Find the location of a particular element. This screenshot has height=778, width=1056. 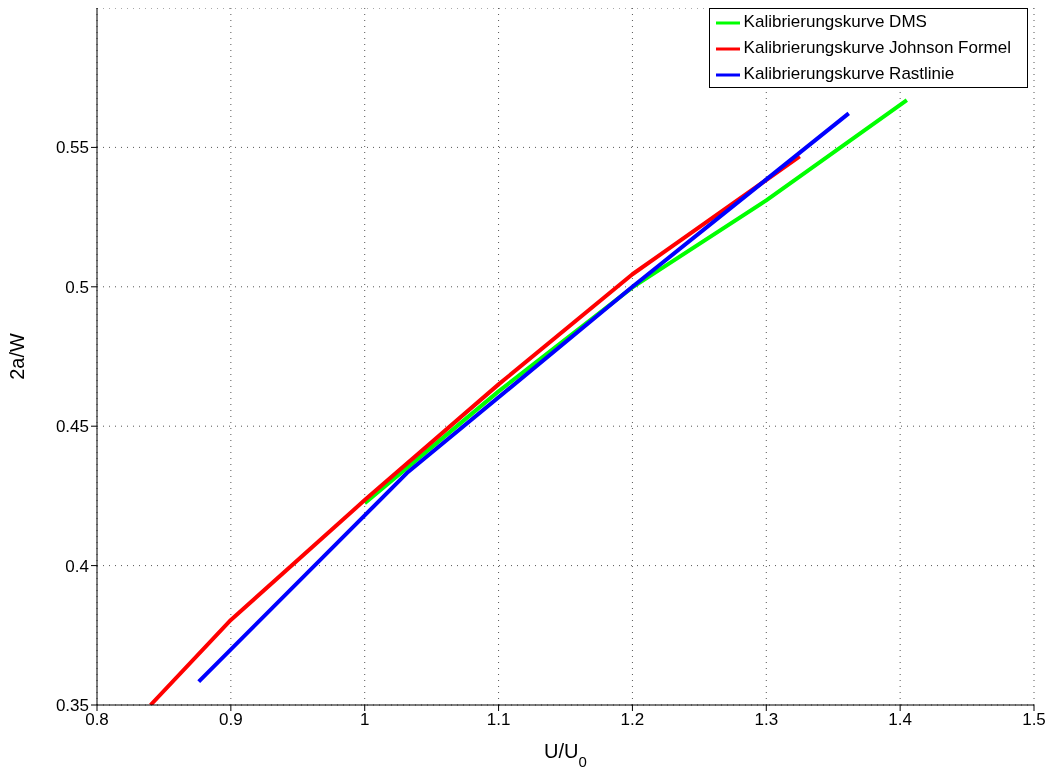

y-axis-title: 2a/W is located at coordinates (17, 356).